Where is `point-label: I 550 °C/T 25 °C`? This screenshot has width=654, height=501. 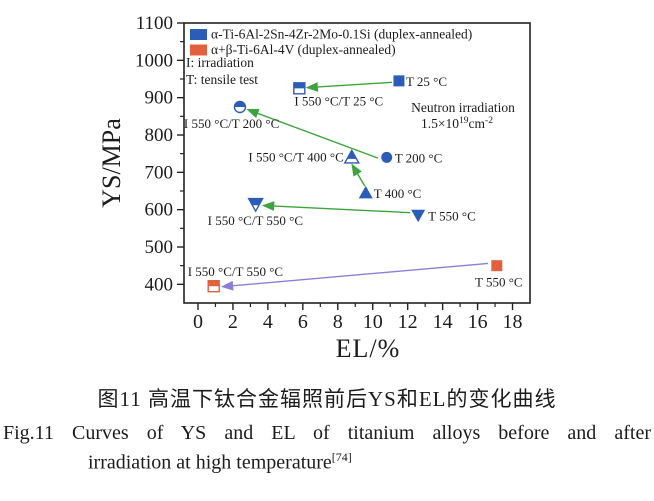
point-label: I 550 °C/T 25 °C is located at coordinates (338, 100).